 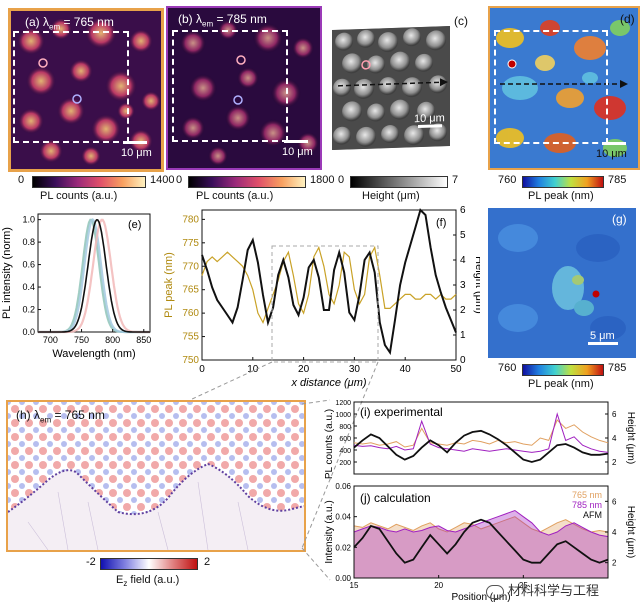 I want to click on x-tick-label: 850, so click(x=143, y=340).